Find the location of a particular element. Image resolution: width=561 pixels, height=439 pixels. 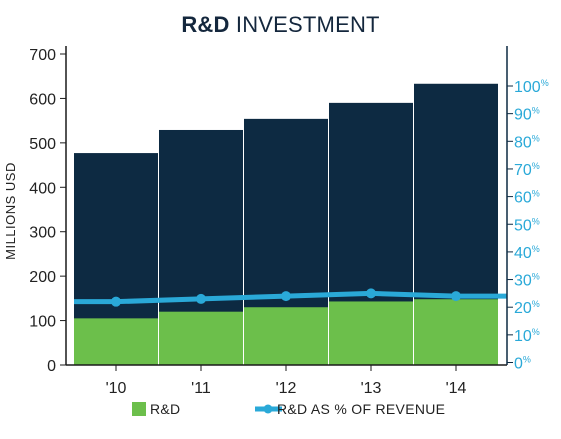

x-tick-label: '12 is located at coordinates (286, 388).